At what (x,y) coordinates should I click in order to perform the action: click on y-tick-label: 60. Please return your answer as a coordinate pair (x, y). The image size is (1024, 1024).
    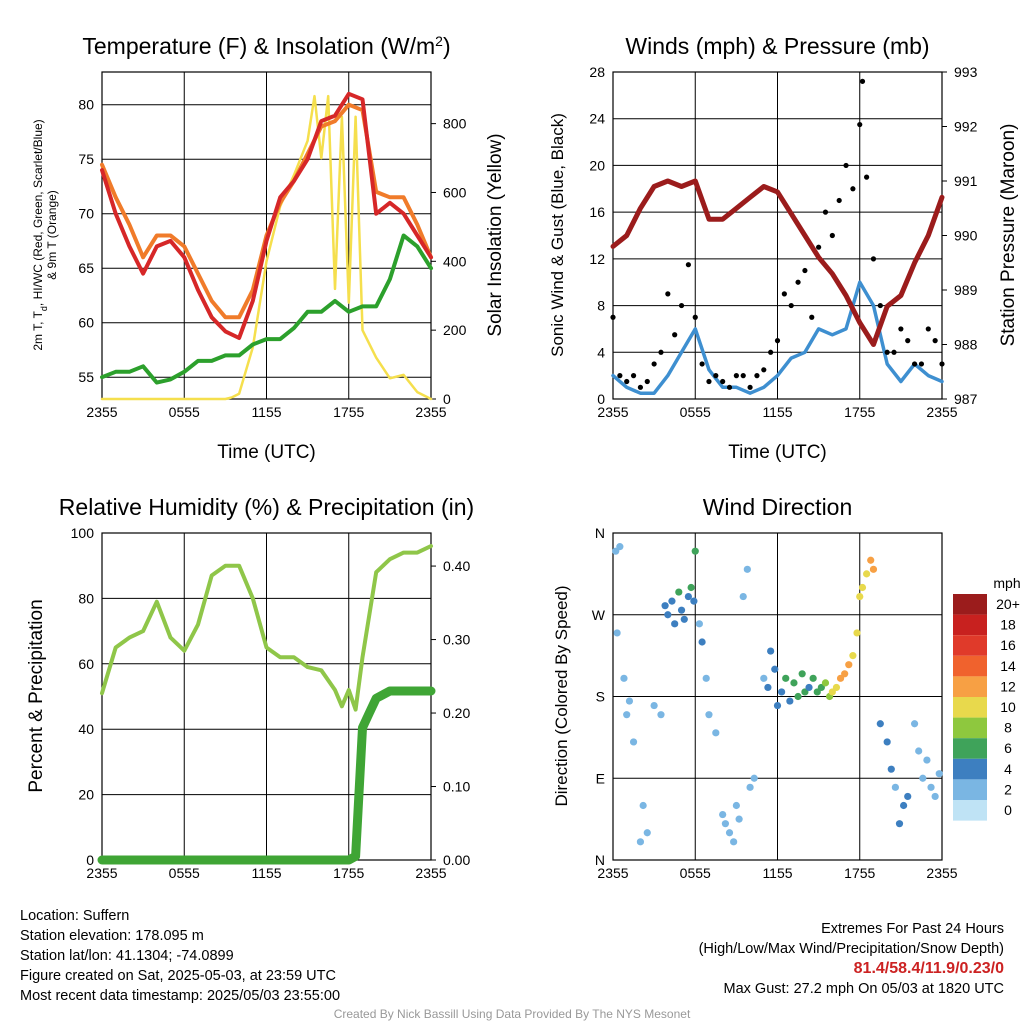
    Looking at the image, I should click on (86, 323).